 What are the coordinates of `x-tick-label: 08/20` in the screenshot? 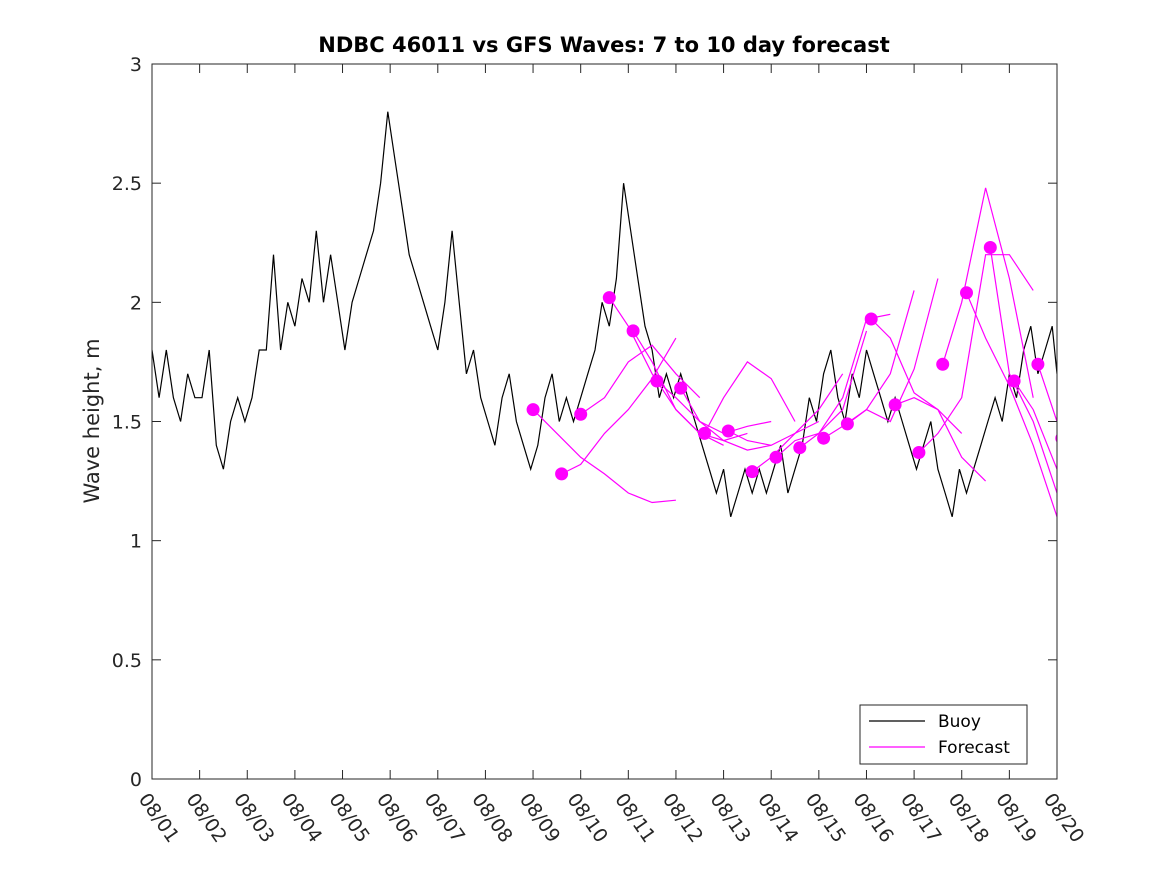 It's located at (1063, 817).